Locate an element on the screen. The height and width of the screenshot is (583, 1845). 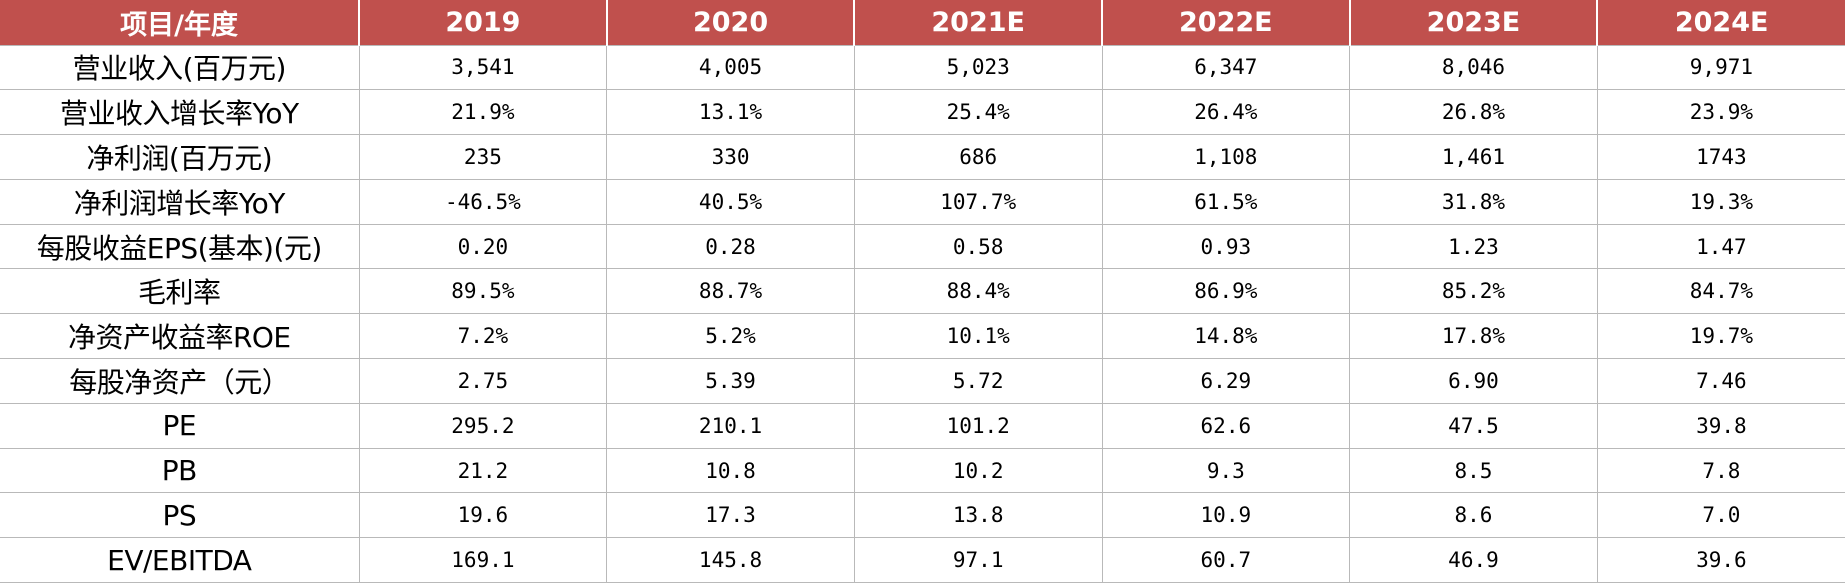
table-cell: 0.28 is located at coordinates (730, 246).